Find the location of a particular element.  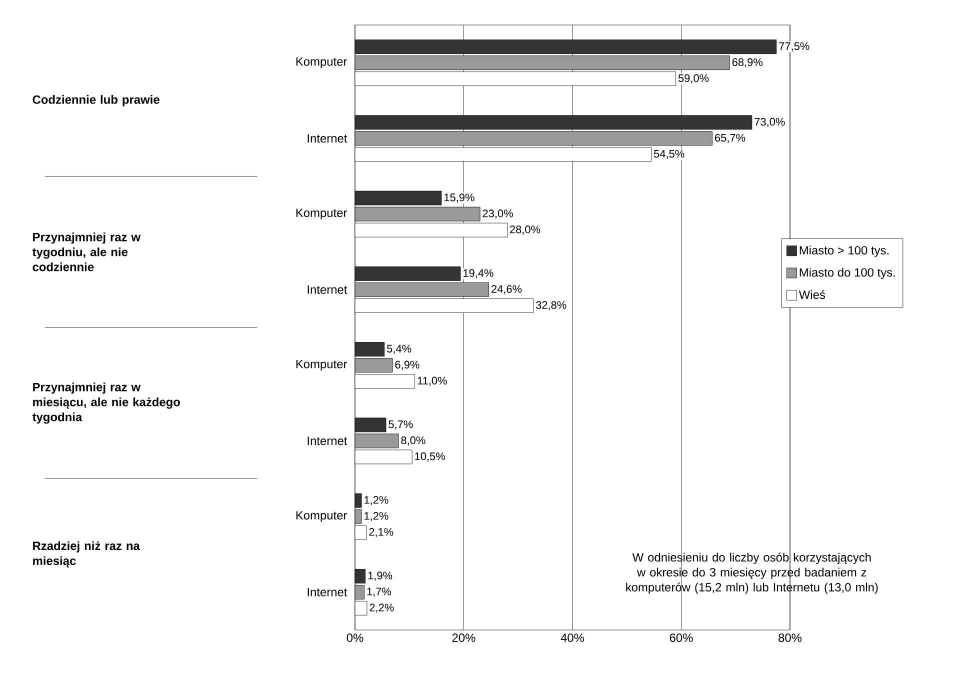

data-label: 15,9% is located at coordinates (459, 198).